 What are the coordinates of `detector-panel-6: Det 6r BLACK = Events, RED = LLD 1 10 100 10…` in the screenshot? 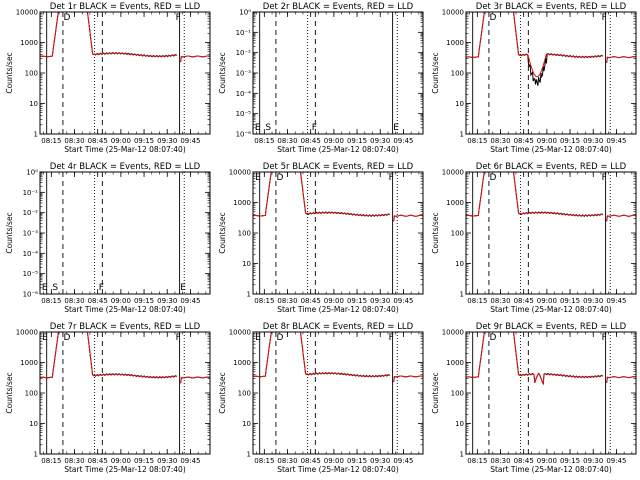 It's located at (534, 238).